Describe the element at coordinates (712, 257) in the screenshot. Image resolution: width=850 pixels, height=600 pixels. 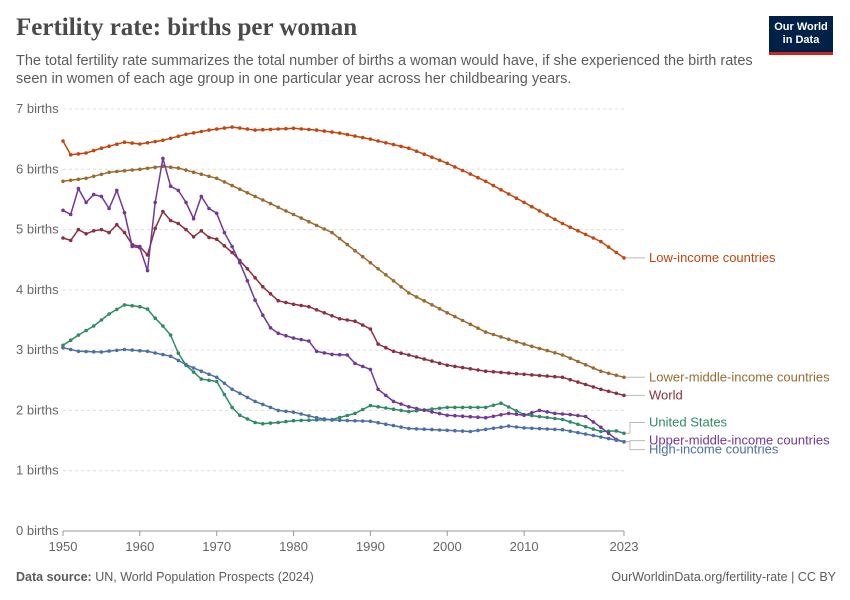
I see `series-end-label: Low-income countries` at that location.